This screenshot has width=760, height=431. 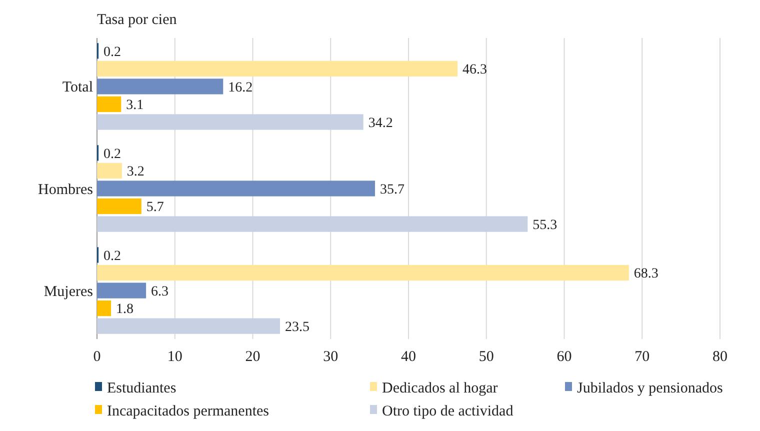 What do you see at coordinates (174, 357) in the screenshot?
I see `x-tick-label: 10` at bounding box center [174, 357].